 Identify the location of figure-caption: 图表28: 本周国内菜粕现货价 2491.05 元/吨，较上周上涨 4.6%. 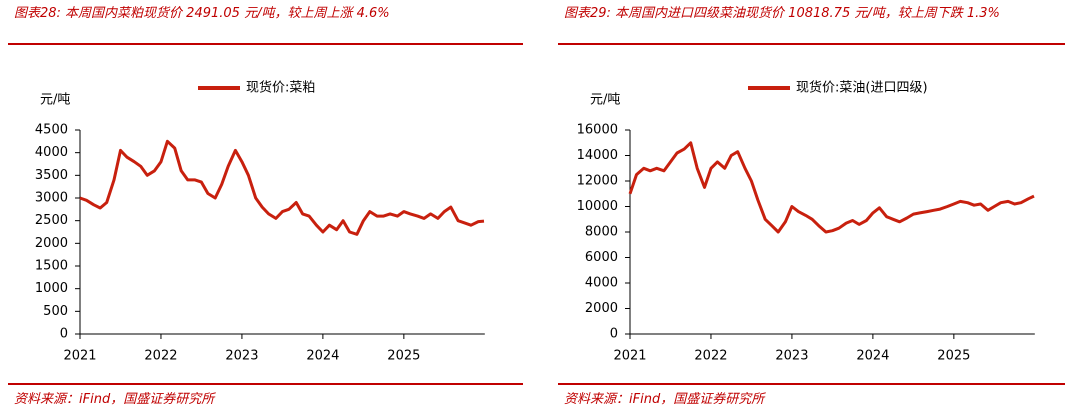
(202, 13).